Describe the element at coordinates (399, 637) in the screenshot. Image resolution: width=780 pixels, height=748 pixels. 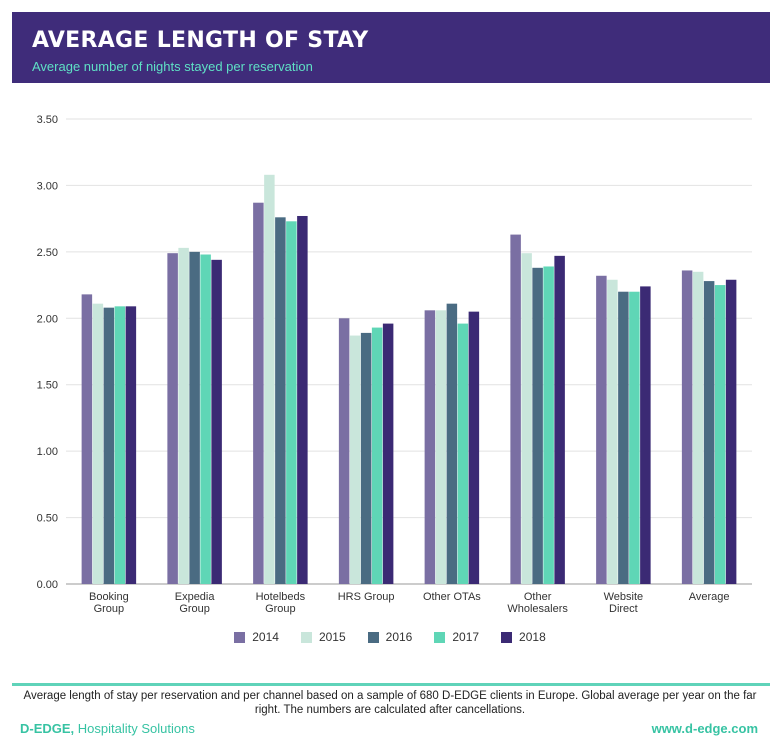
I see `legend-label: 2016` at that location.